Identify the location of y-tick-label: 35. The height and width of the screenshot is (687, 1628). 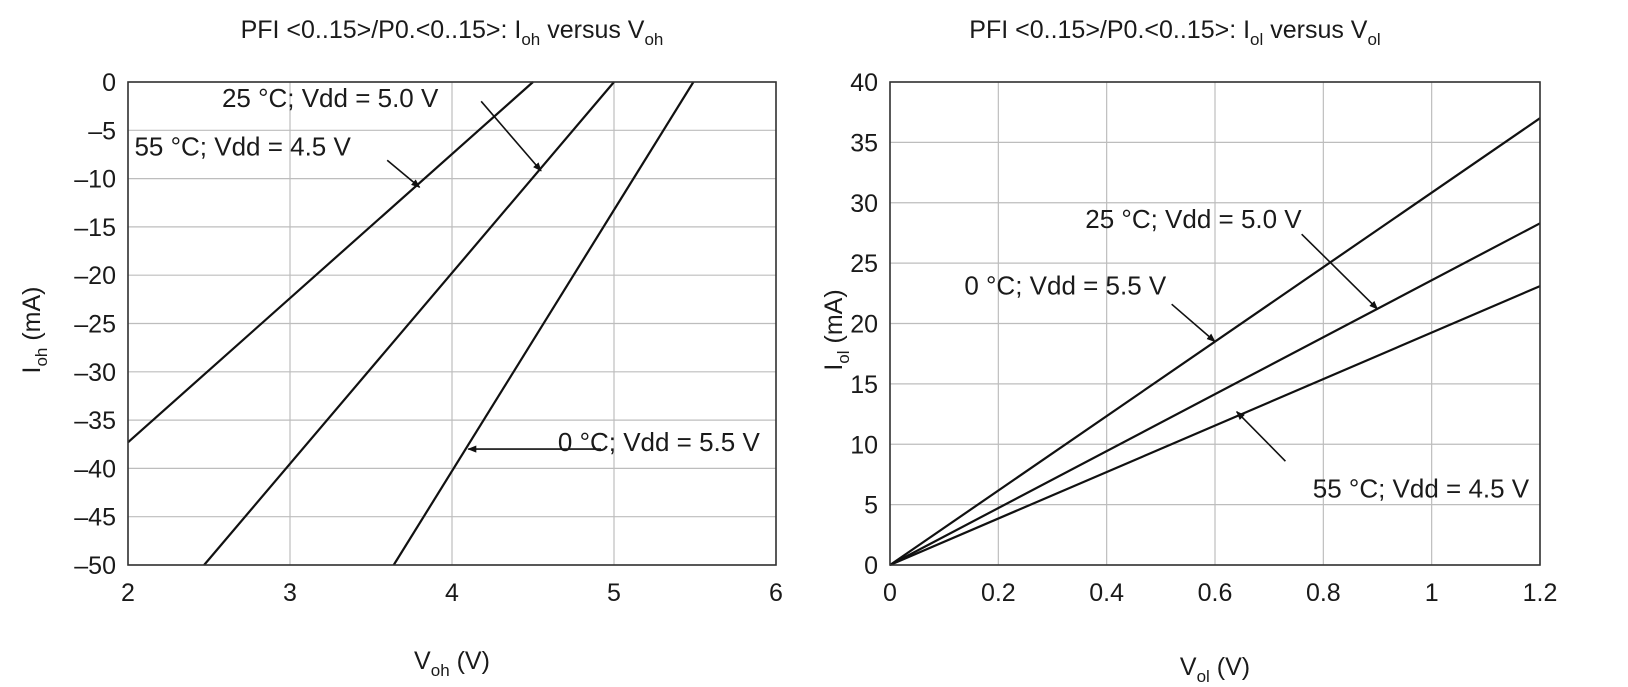
(864, 143).